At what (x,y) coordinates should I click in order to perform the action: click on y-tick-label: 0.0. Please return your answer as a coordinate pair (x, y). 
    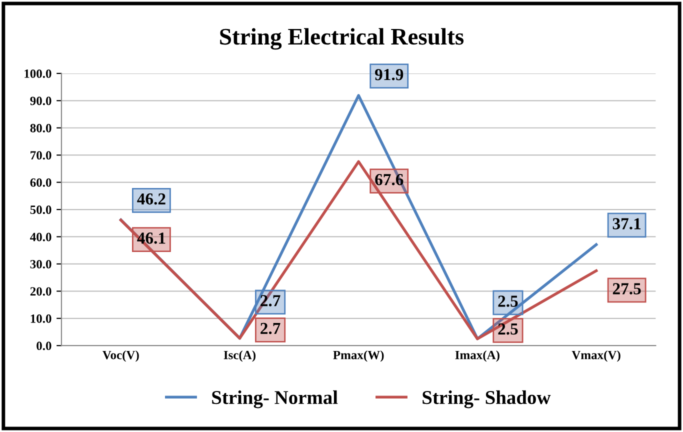
    Looking at the image, I should click on (44, 346).